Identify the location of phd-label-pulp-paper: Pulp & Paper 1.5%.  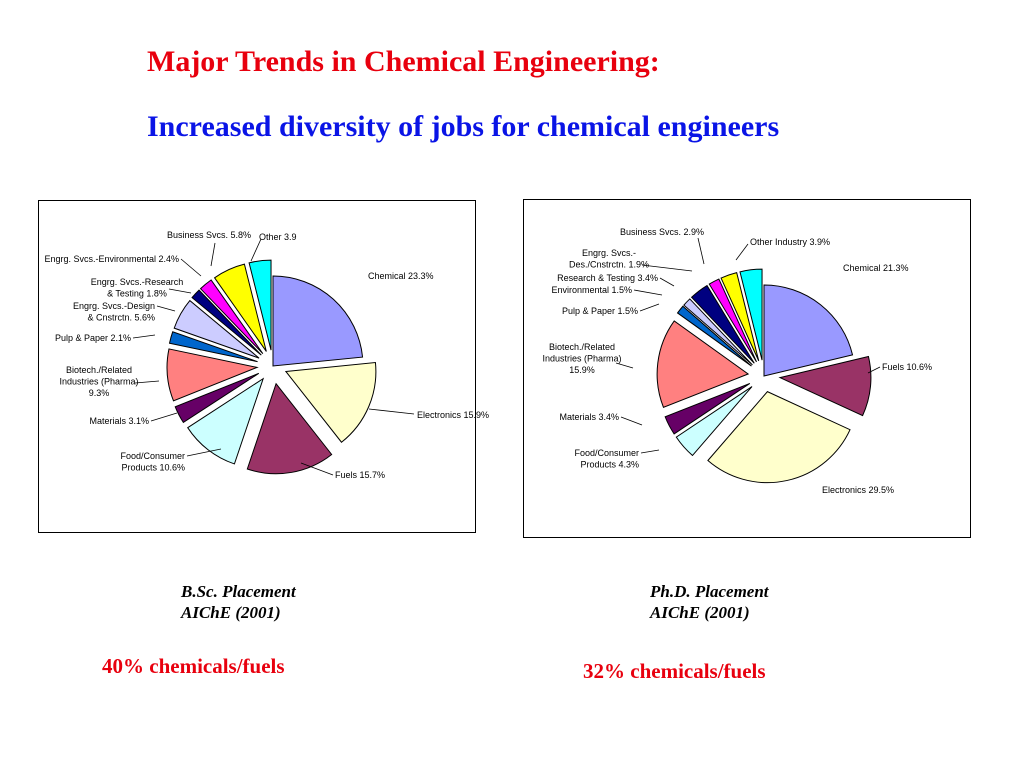
(600, 311).